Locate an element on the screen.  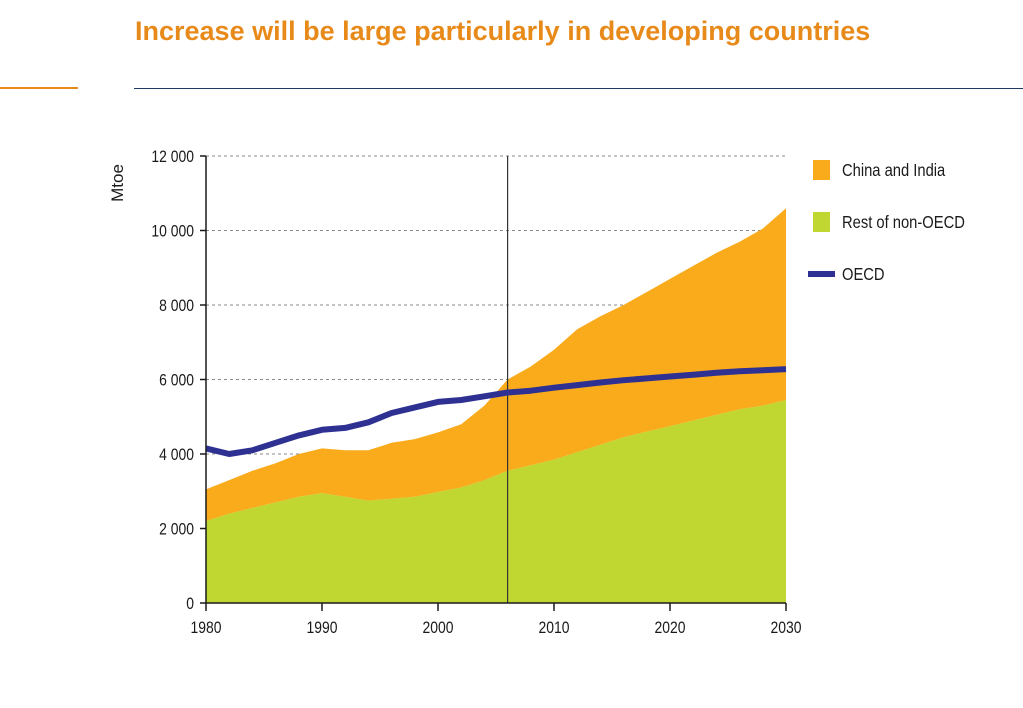
line-oecd is located at coordinates (496, 411).